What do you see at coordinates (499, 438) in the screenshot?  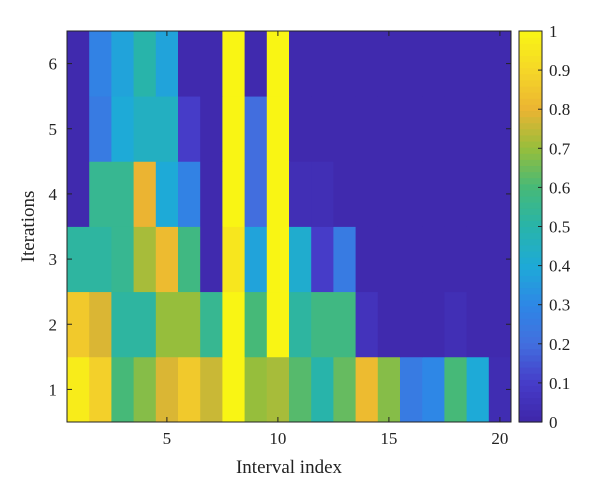 I see `x-tick-label: 20` at bounding box center [499, 438].